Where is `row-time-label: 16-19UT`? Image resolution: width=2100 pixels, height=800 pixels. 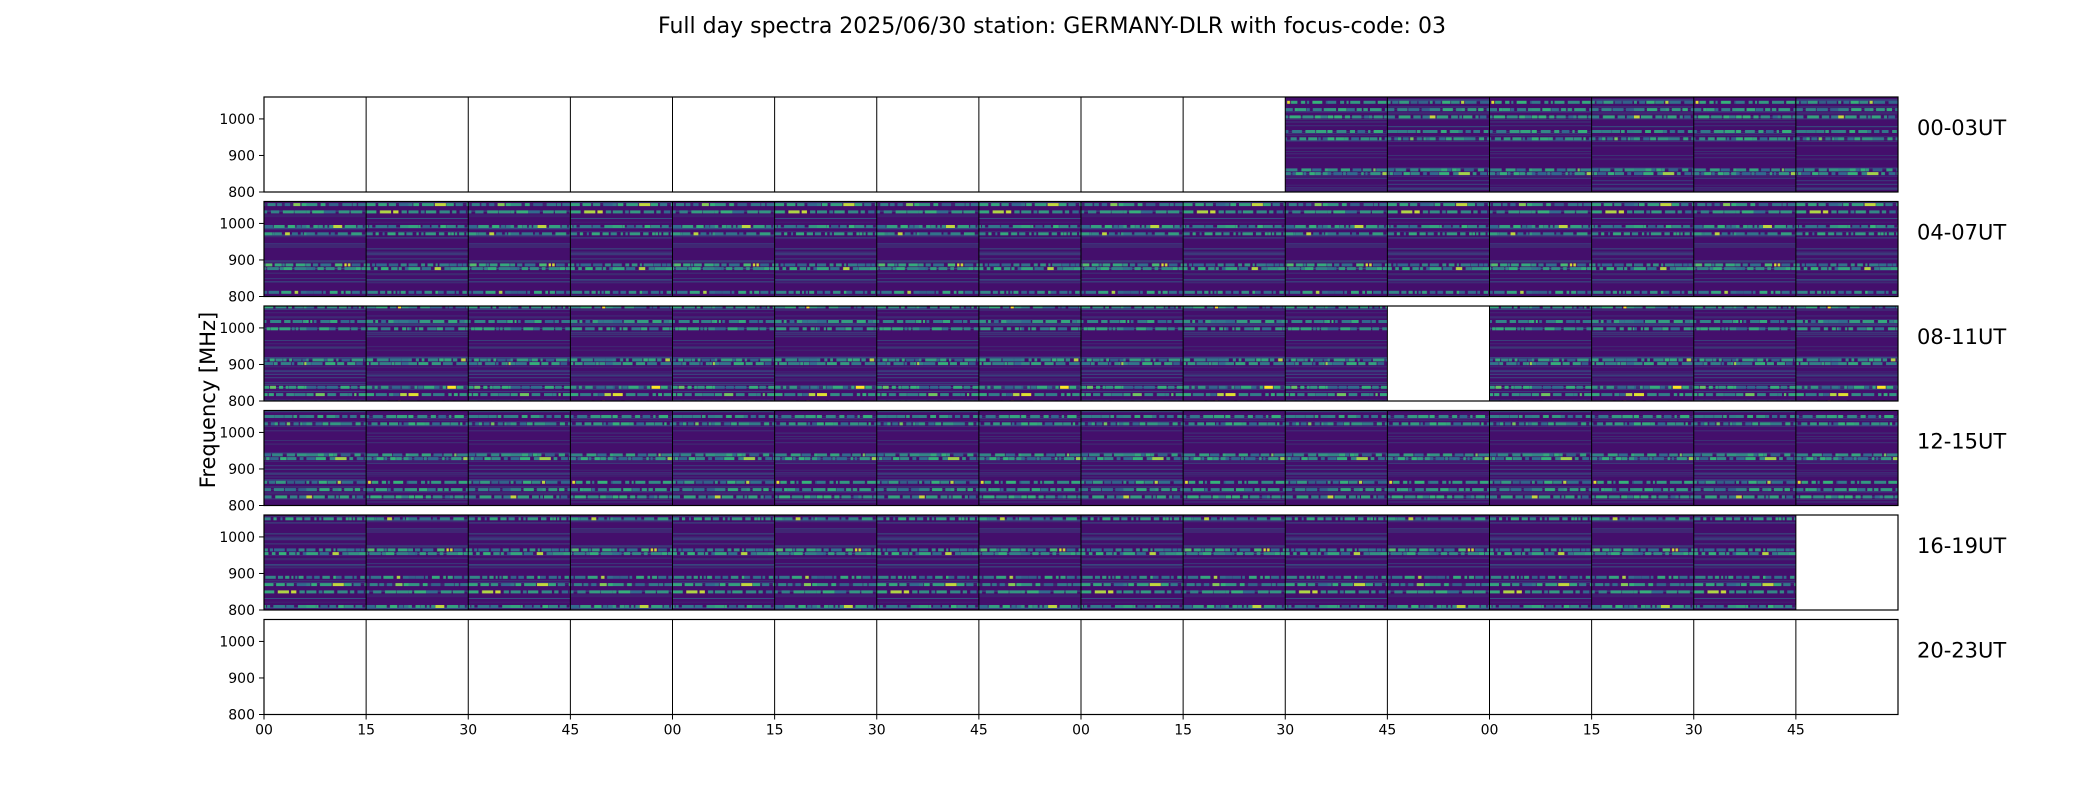 row-time-label: 16-19UT is located at coordinates (1961, 546).